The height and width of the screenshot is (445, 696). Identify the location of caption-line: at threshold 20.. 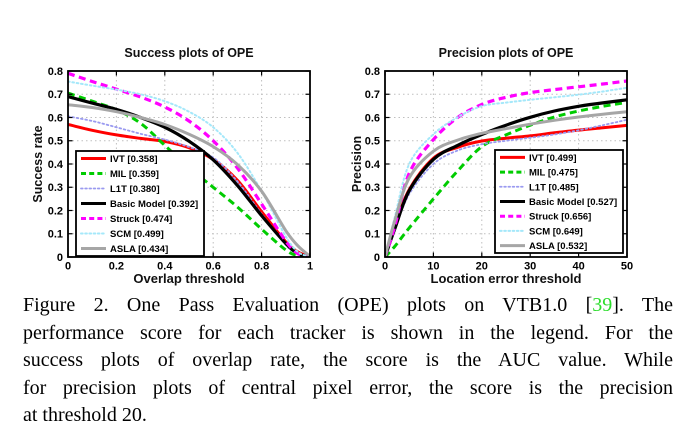
(348, 416).